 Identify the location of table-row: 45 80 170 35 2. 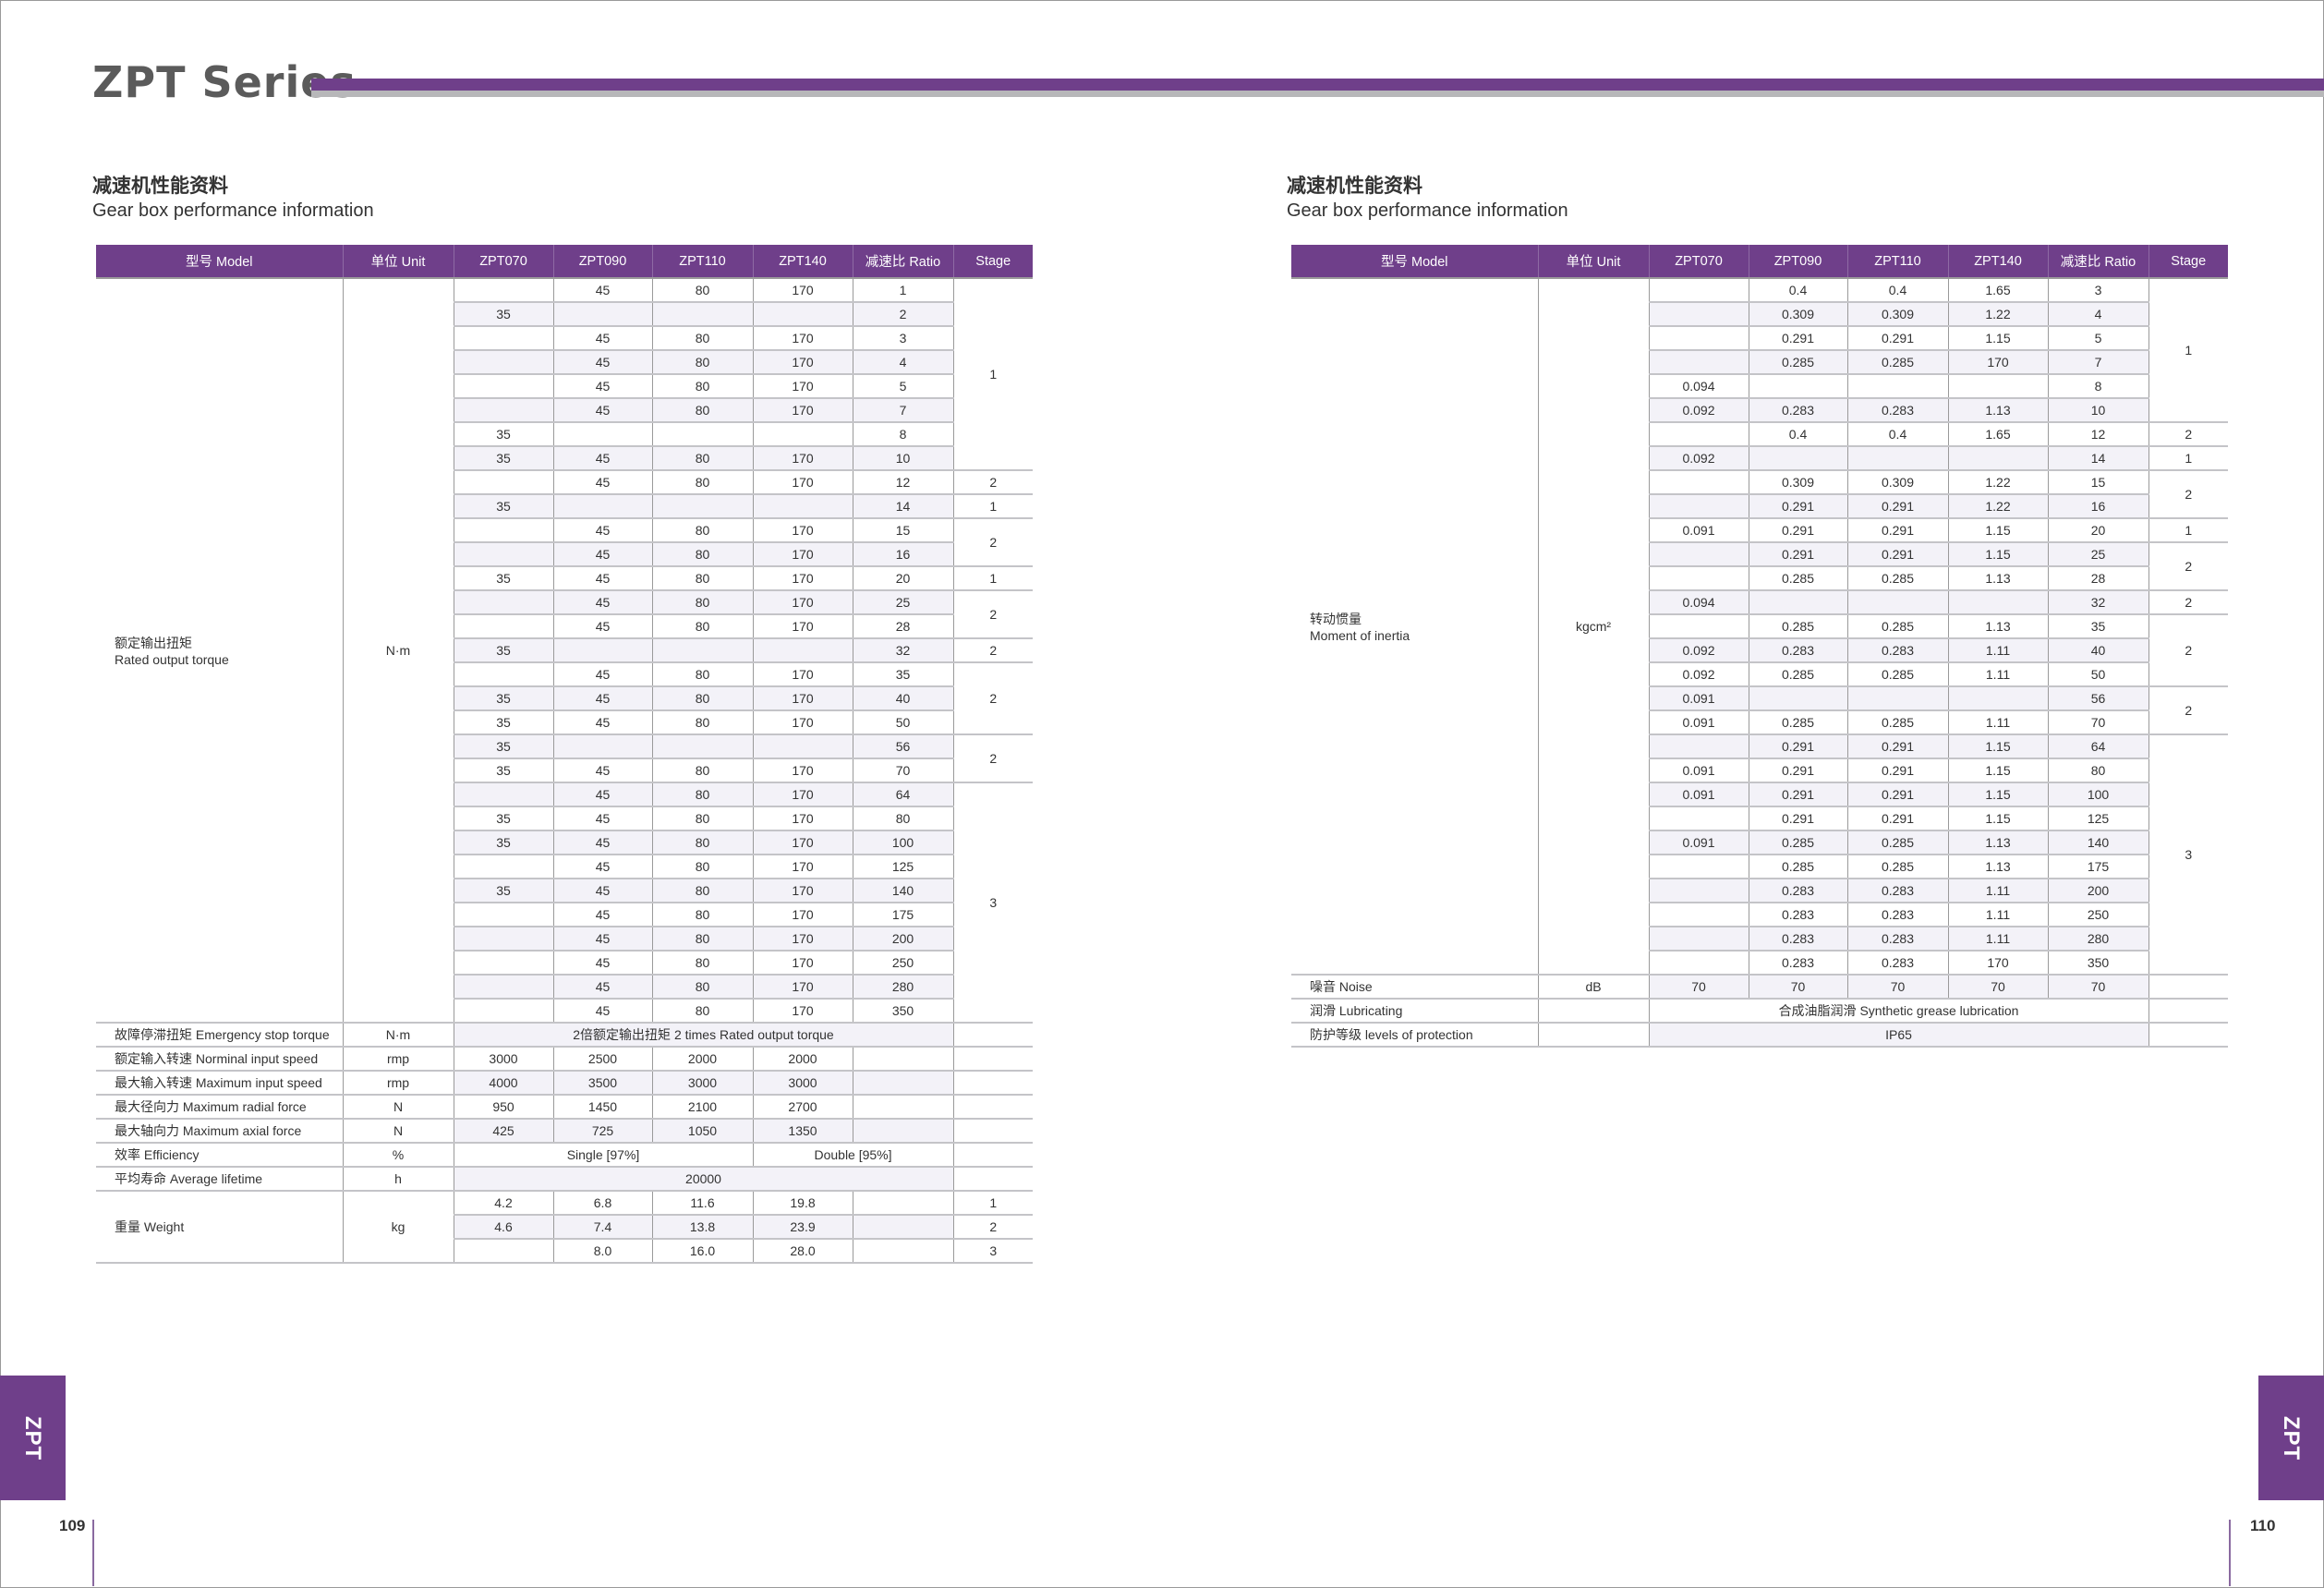
(564, 698).